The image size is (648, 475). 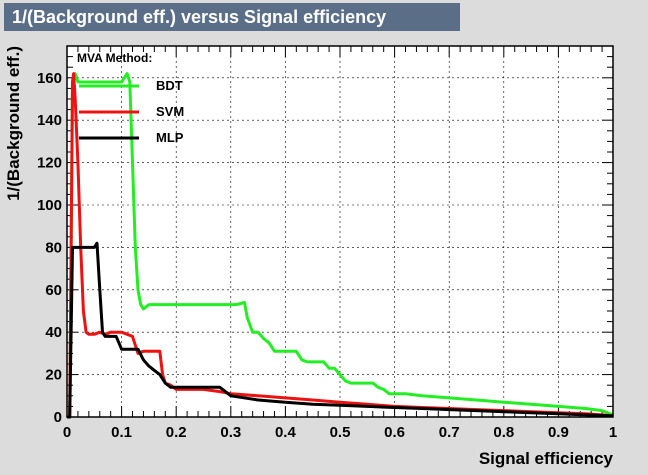 I want to click on y-tick-label: 160, so click(x=49, y=78).